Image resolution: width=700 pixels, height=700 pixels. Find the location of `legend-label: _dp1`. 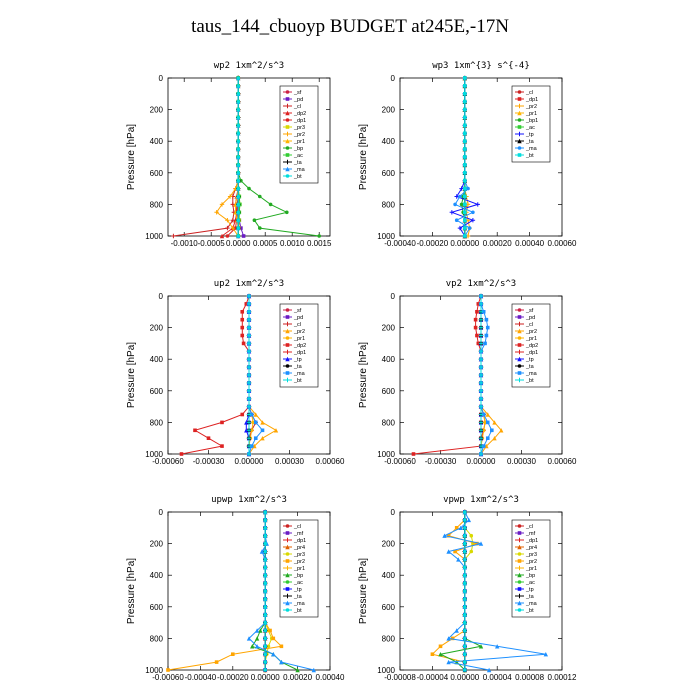

legend-label: _dp1 is located at coordinates (531, 353).